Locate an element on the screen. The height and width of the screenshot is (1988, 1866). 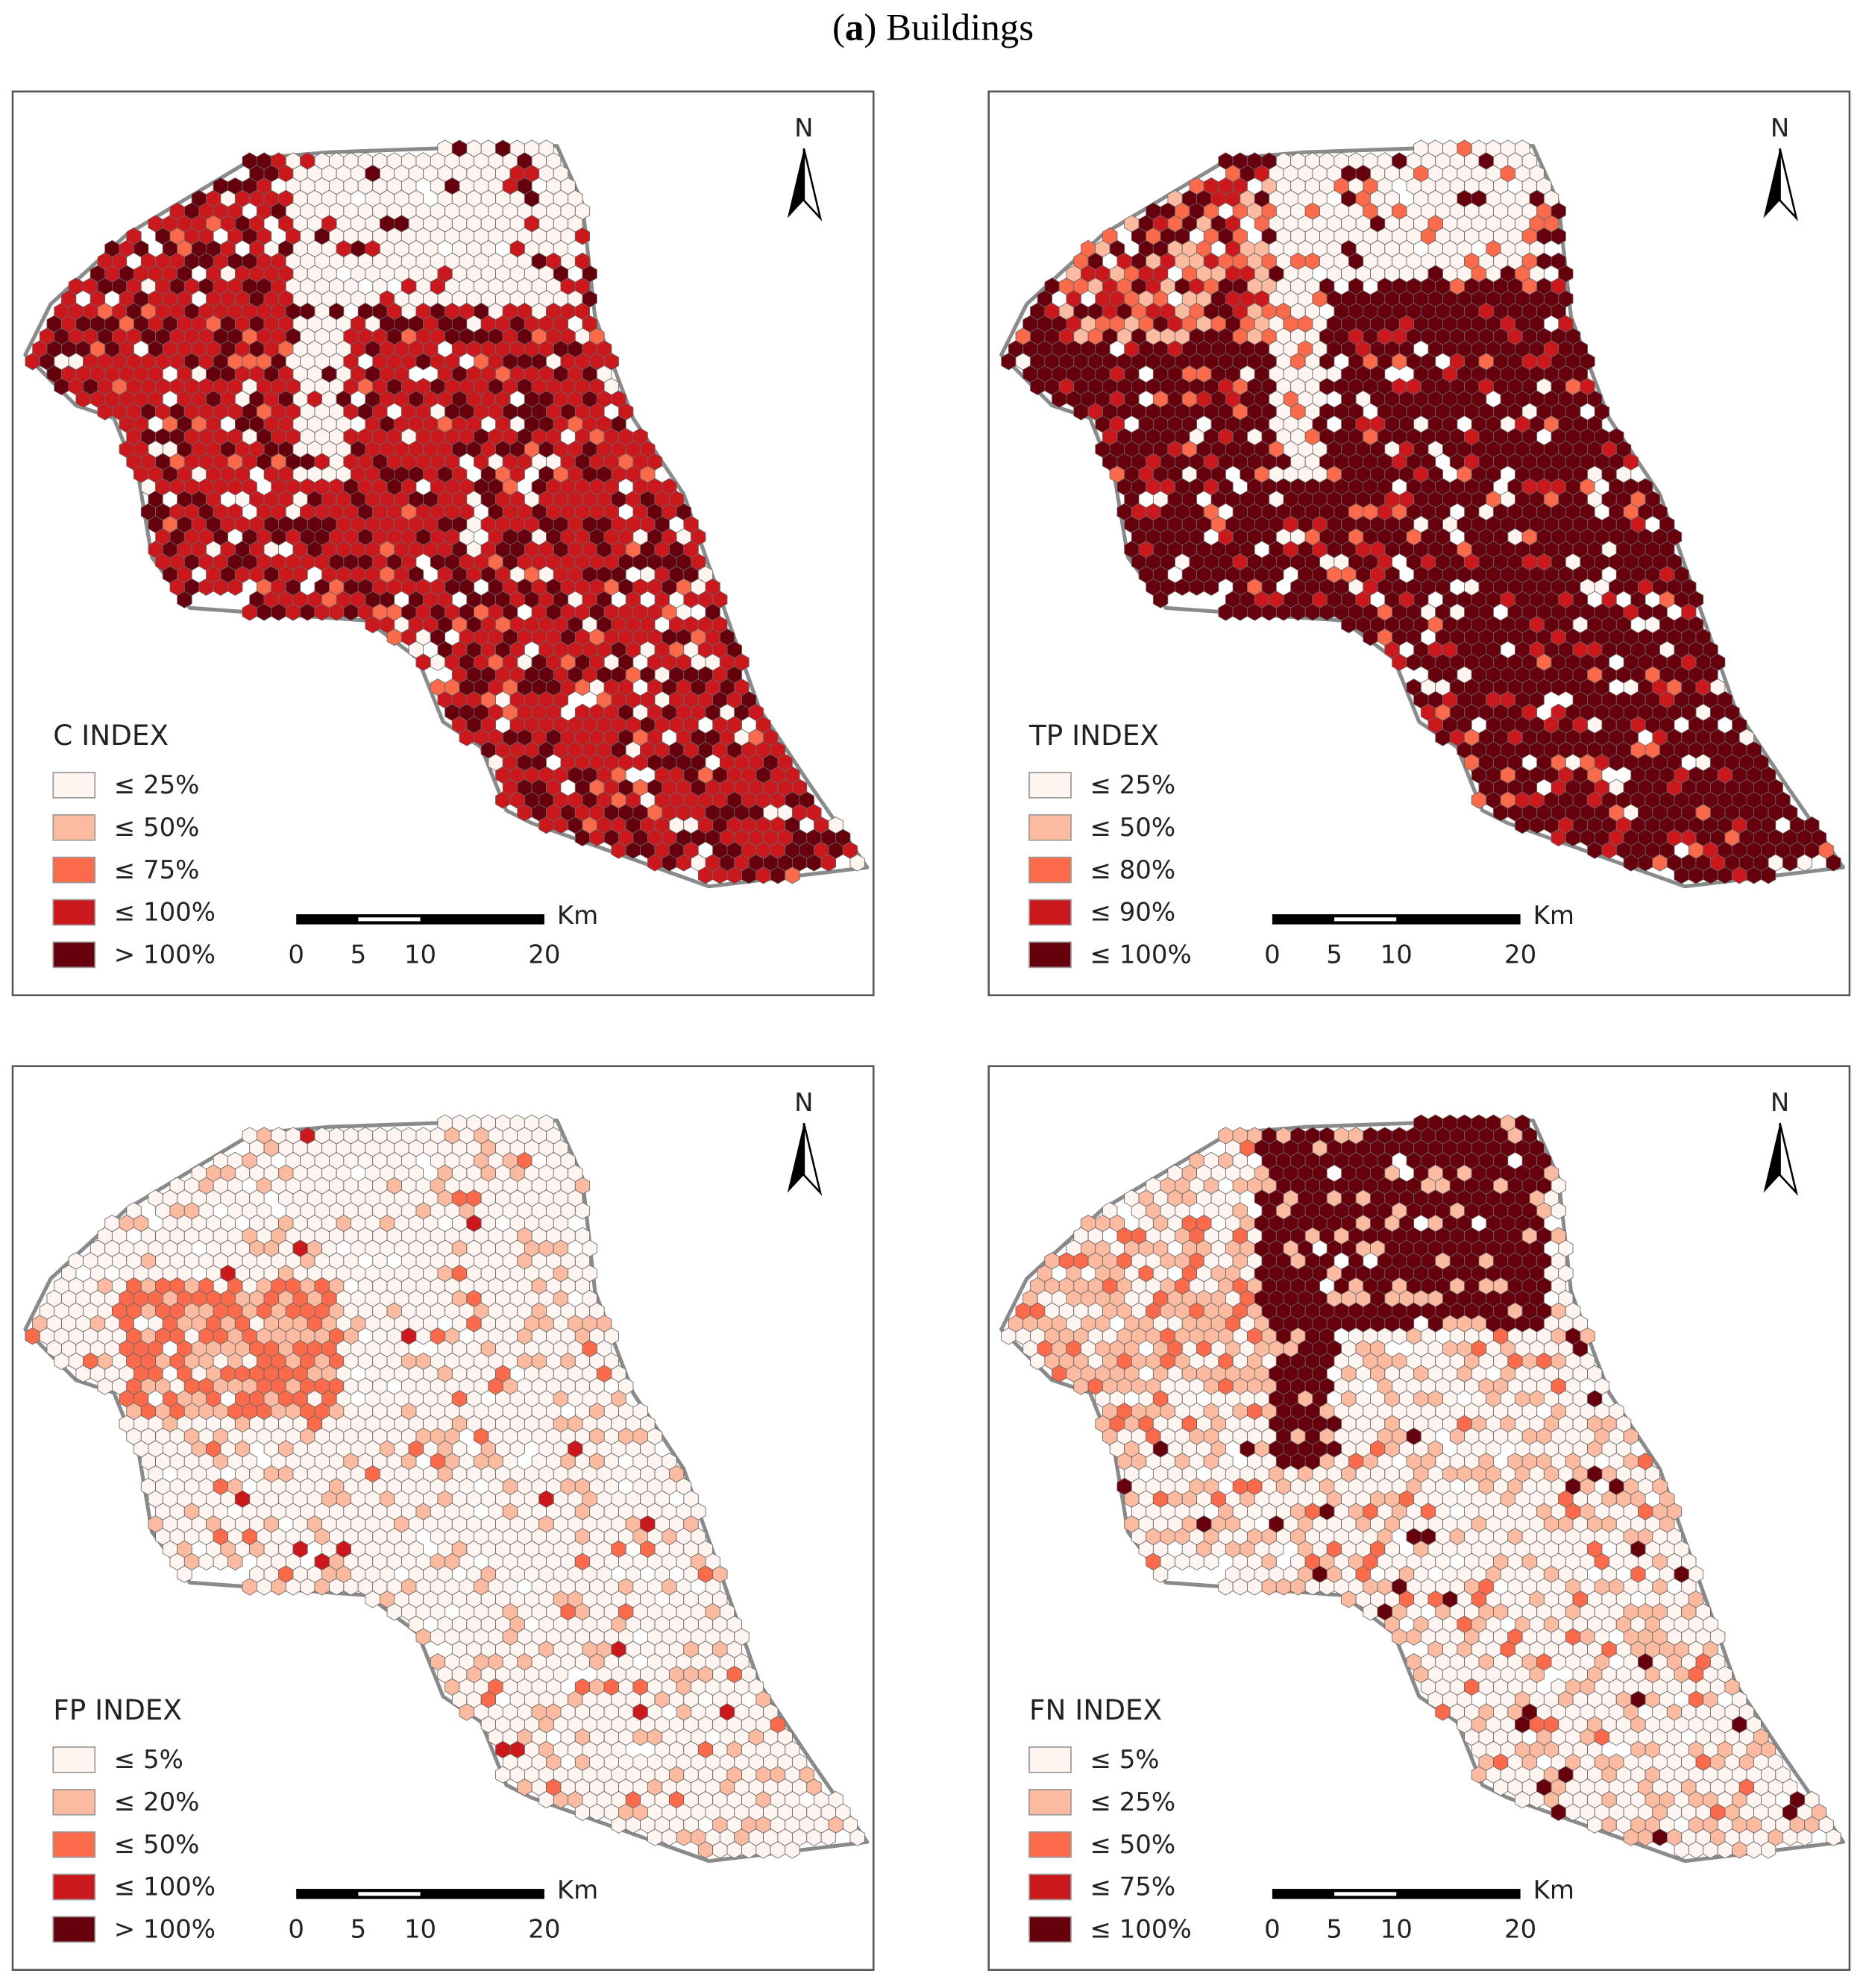
title-part: ) Buildings is located at coordinates (949, 27).